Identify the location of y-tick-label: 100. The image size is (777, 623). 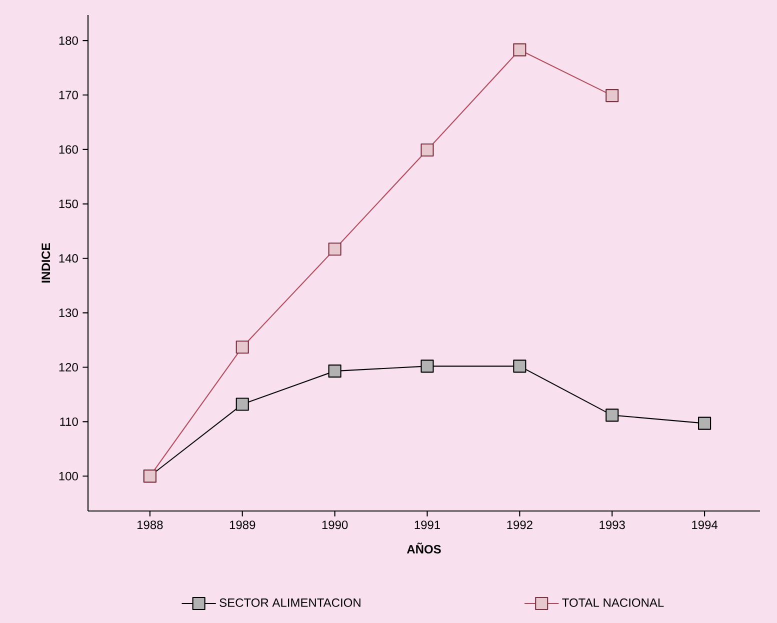
(68, 476).